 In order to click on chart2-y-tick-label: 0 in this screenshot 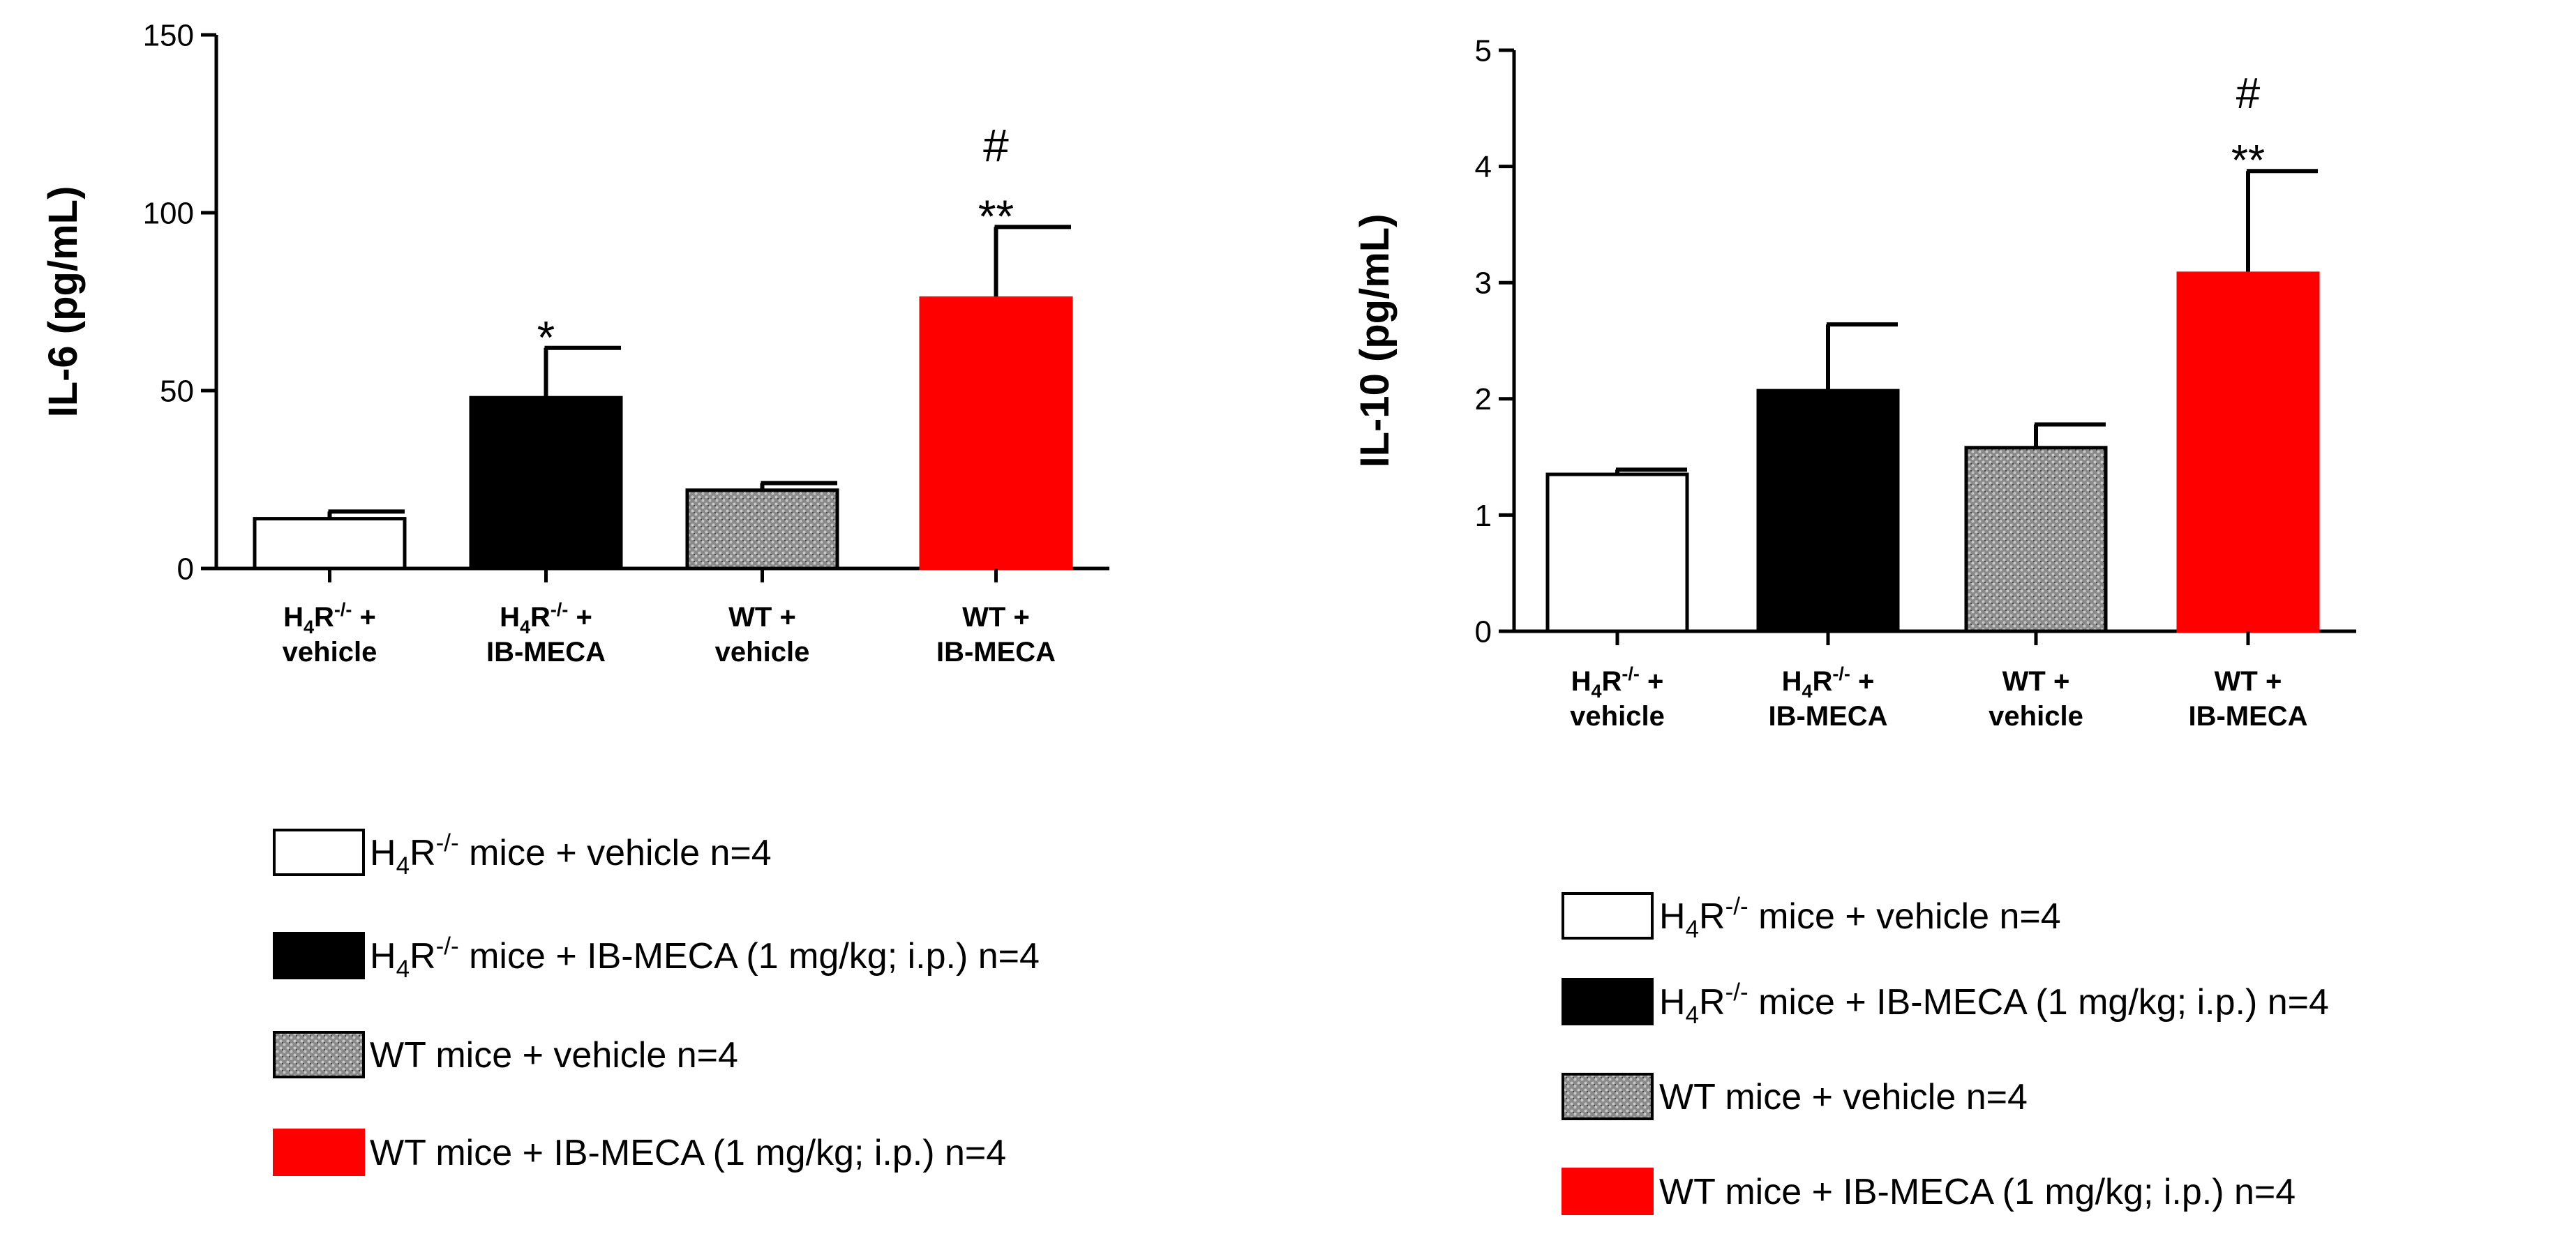, I will do `click(1483, 632)`.